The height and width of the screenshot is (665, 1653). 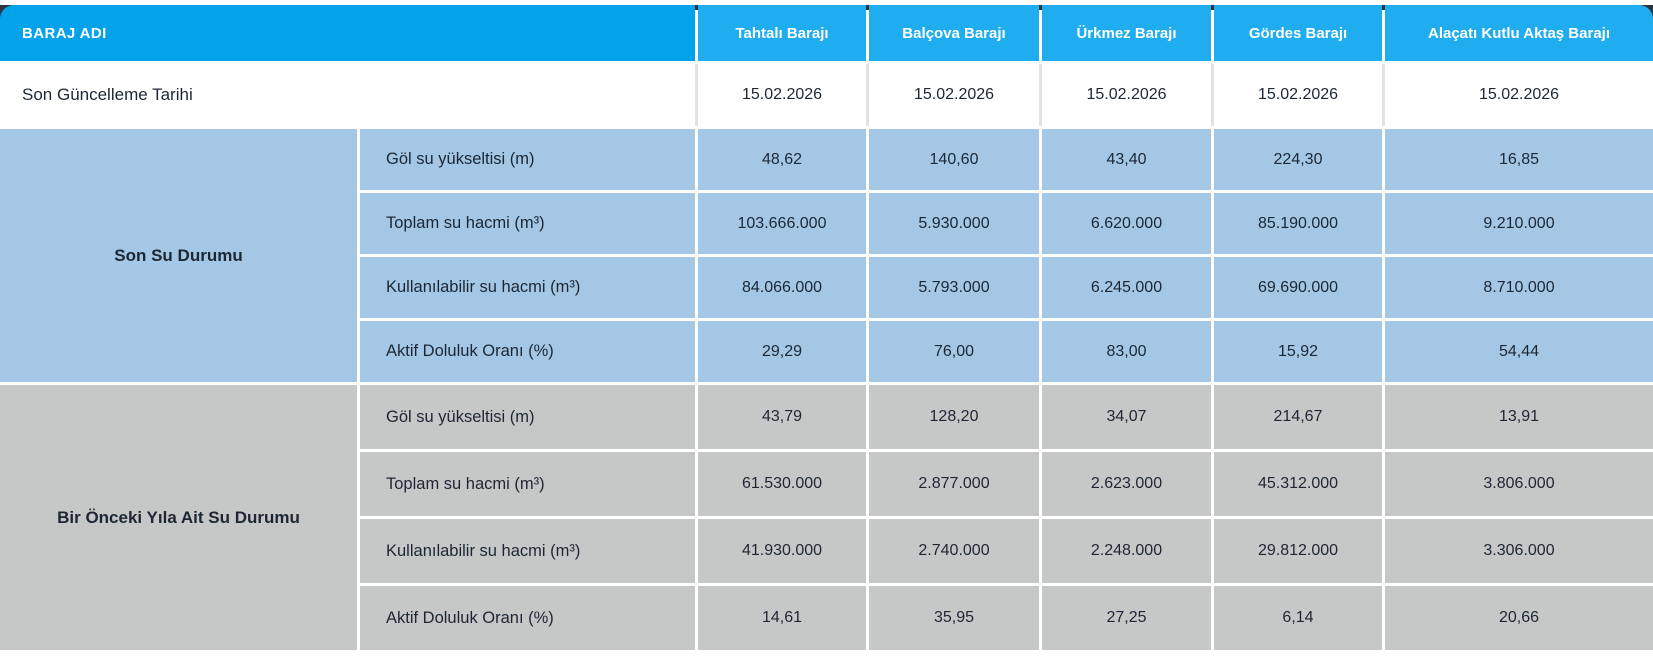 I want to click on value-cell: 103.666.000, so click(x=782, y=223).